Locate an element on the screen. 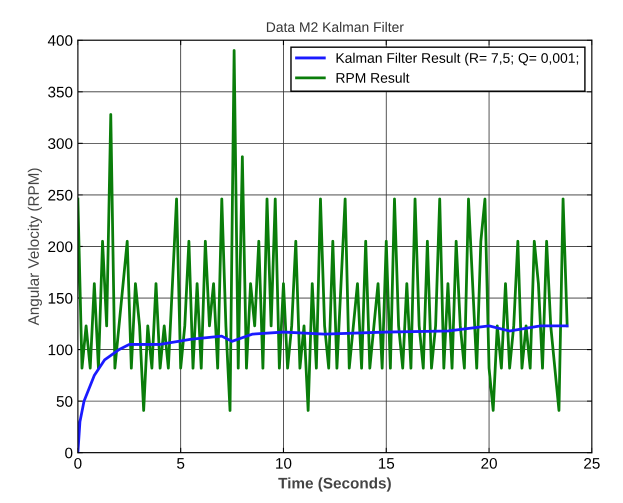 The height and width of the screenshot is (503, 623). y-tick-label: 50 is located at coordinates (64, 401).